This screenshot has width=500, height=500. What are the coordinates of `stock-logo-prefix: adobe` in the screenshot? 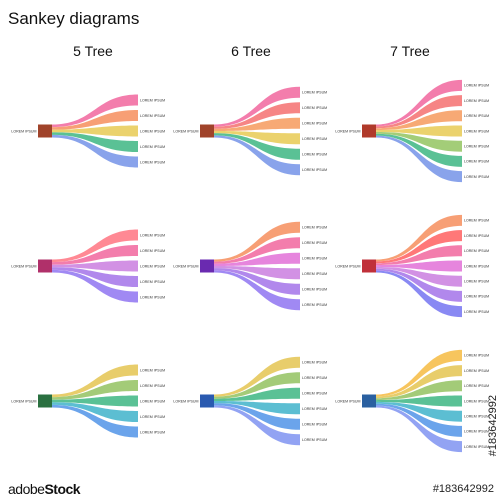 It's located at (26, 489).